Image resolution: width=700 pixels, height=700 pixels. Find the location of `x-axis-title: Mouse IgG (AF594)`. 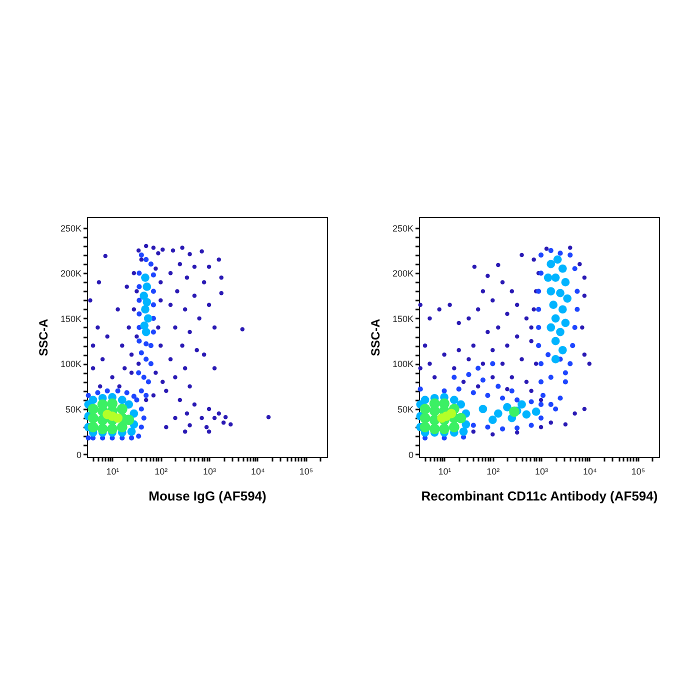

x-axis-title: Mouse IgG (AF594) is located at coordinates (207, 496).